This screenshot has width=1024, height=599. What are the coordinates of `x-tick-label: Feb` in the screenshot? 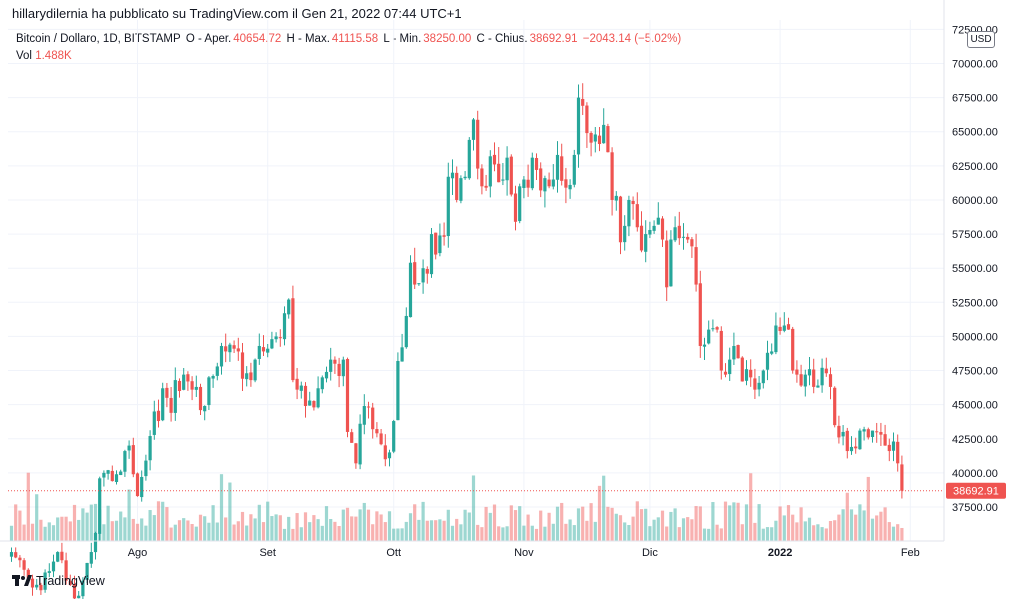 It's located at (910, 553).